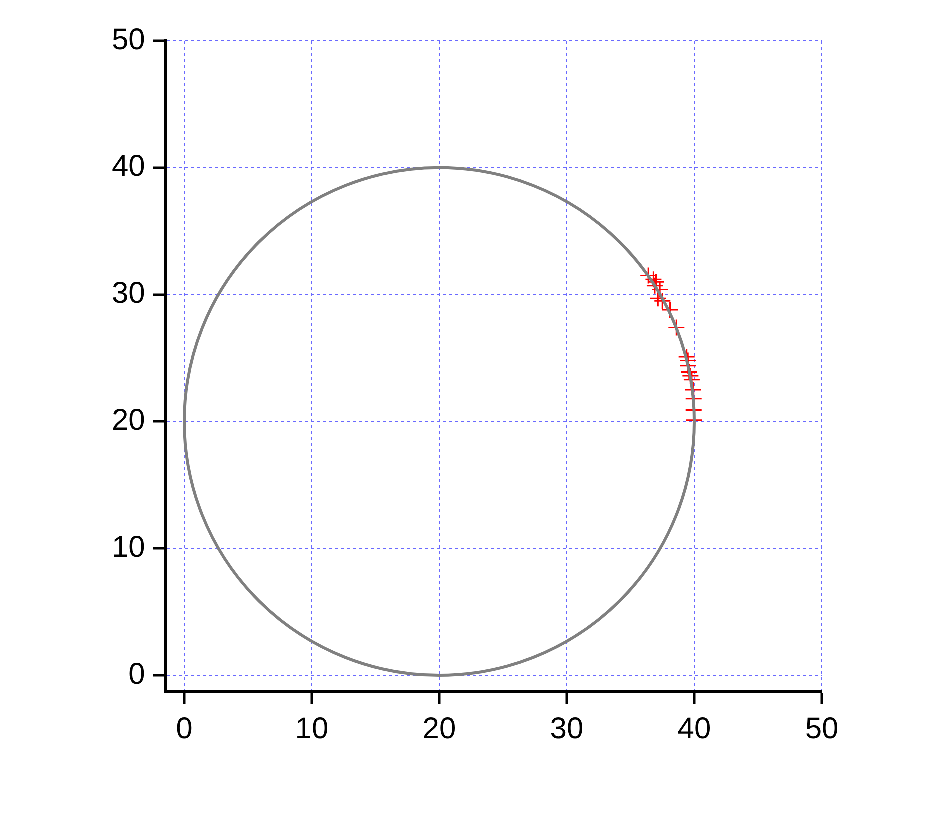  Describe the element at coordinates (312, 729) in the screenshot. I see `x-tick-label: 10` at that location.